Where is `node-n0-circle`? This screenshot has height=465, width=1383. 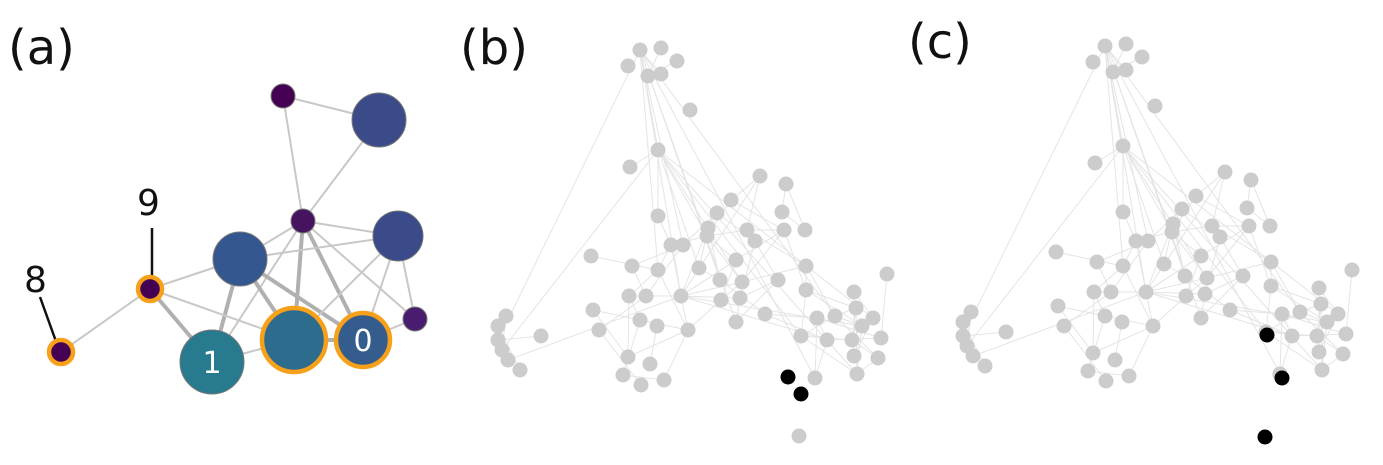
node-n0-circle is located at coordinates (363, 340).